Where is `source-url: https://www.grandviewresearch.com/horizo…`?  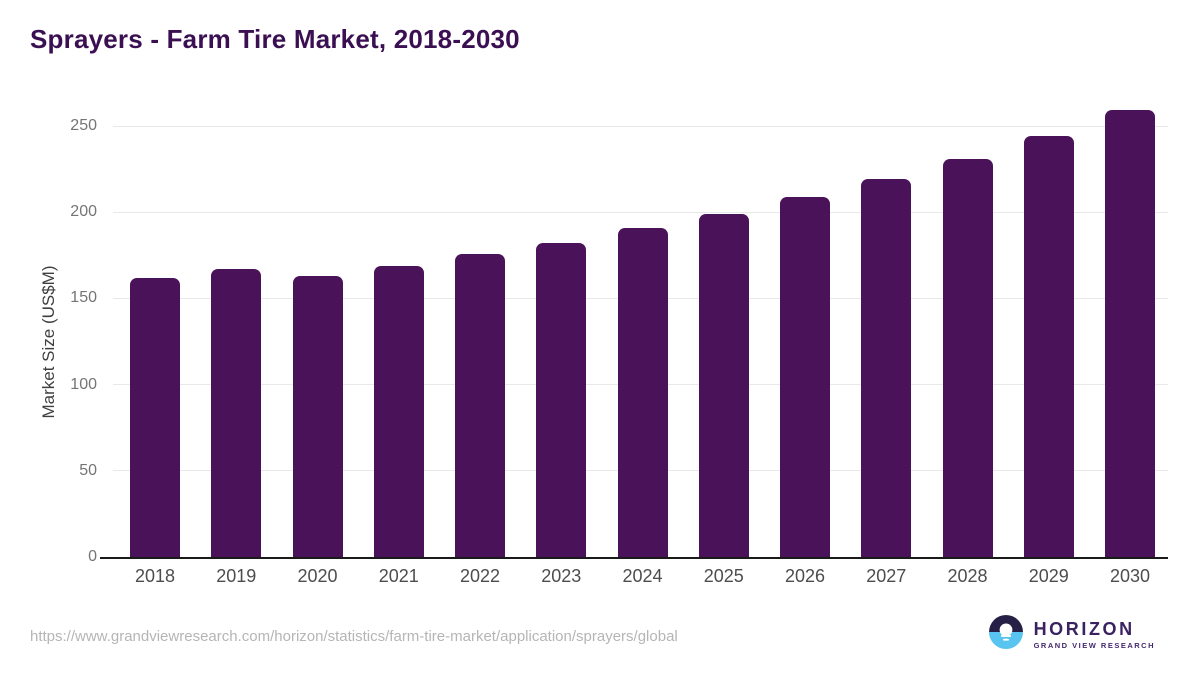
source-url: https://www.grandviewresearch.com/horizo… is located at coordinates (354, 636).